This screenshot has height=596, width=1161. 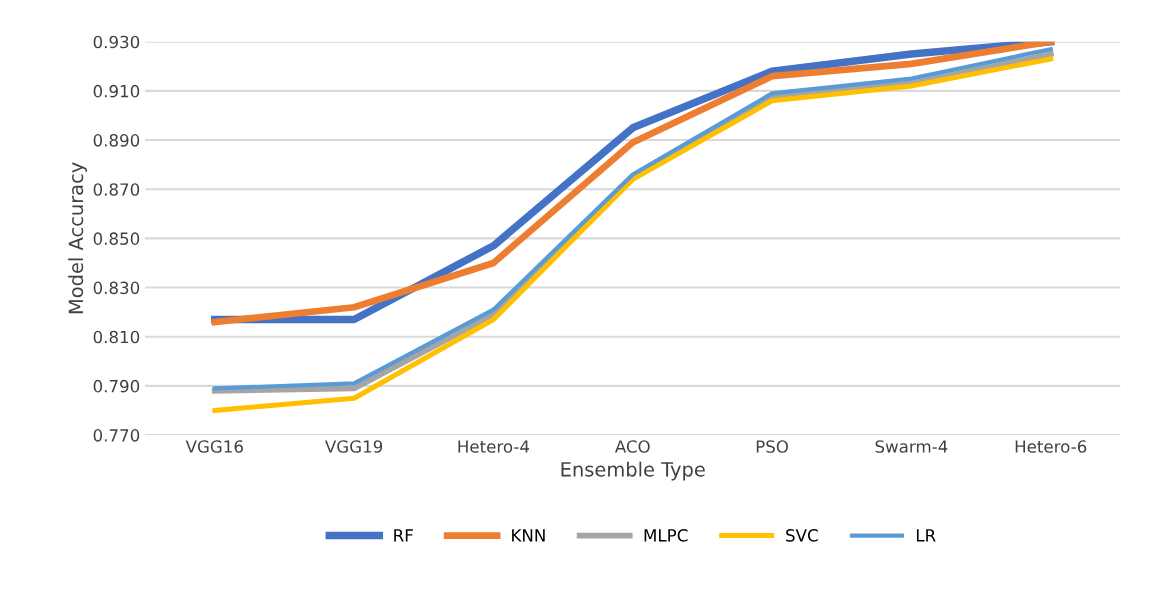 I want to click on y-tick-label: 0.910, so click(x=116, y=91).